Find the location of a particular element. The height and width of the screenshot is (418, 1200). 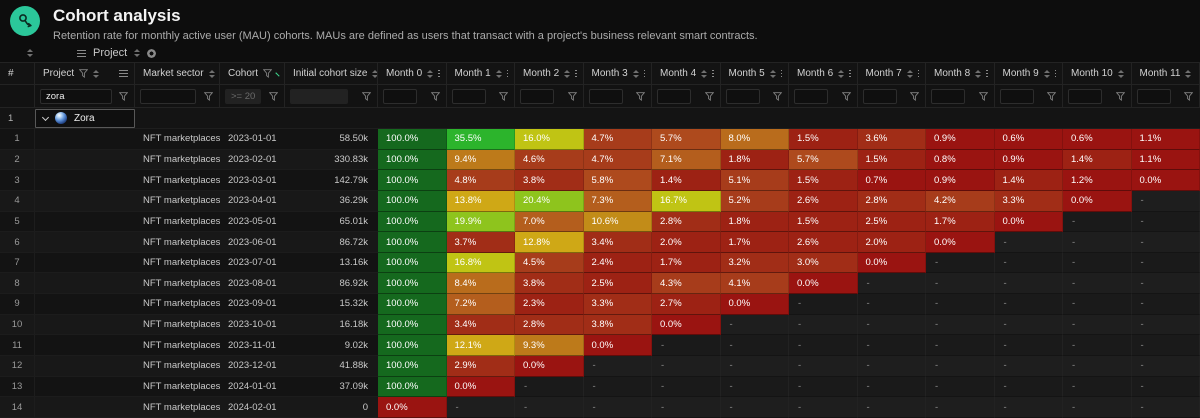

initial-cohort-size-cell: 142.79k is located at coordinates (331, 180).